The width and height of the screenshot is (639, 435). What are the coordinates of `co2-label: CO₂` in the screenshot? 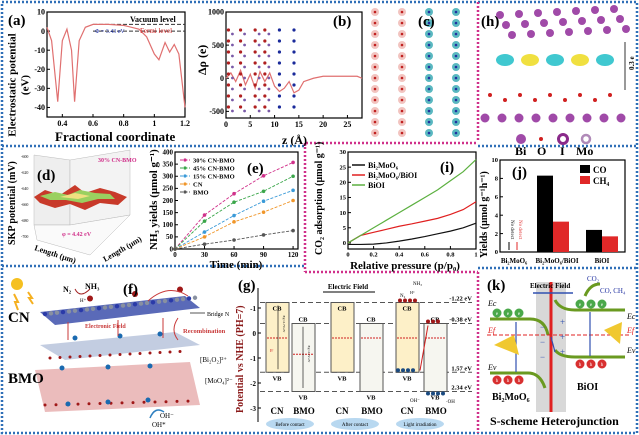 It's located at (593, 279).